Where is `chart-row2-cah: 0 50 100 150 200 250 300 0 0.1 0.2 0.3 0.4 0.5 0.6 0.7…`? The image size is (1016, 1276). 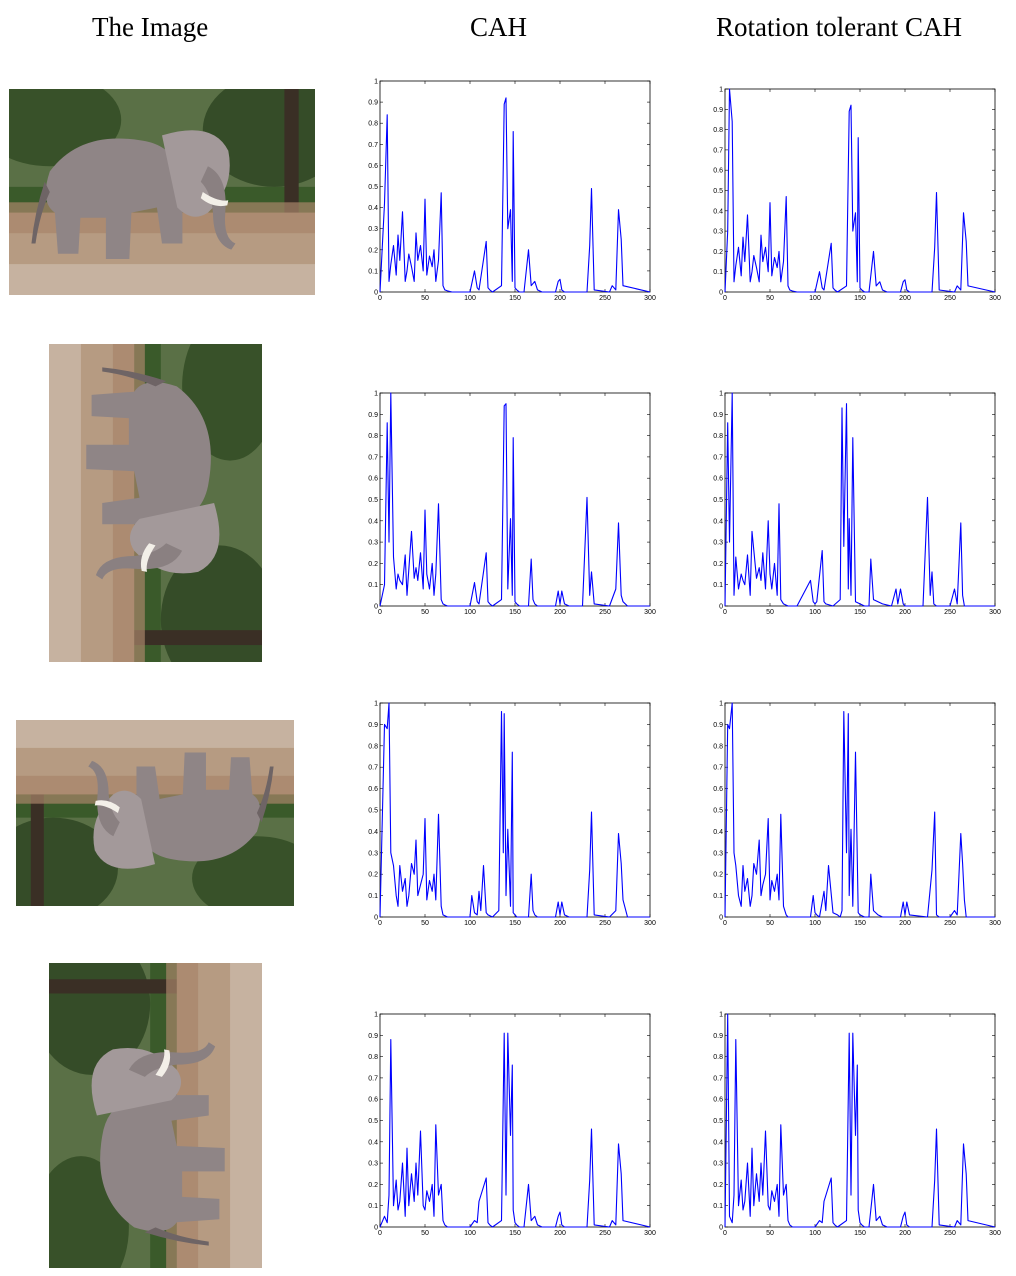
chart-row2-cah: 0 50 100 150 200 250 300 0 0.1 0.2 0.3 0.4 0.5 0.6 0.7… is located at coordinates (512, 504).